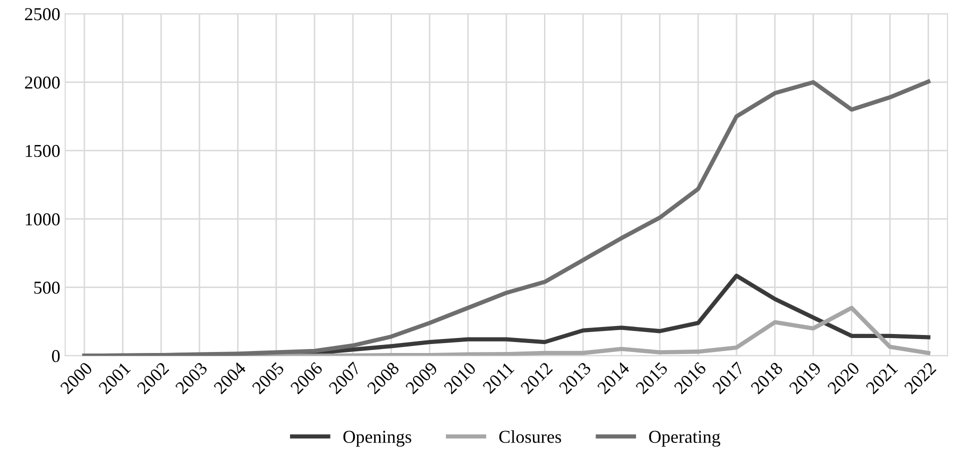  Describe the element at coordinates (684, 438) in the screenshot. I see `legend-label: Operating` at that location.